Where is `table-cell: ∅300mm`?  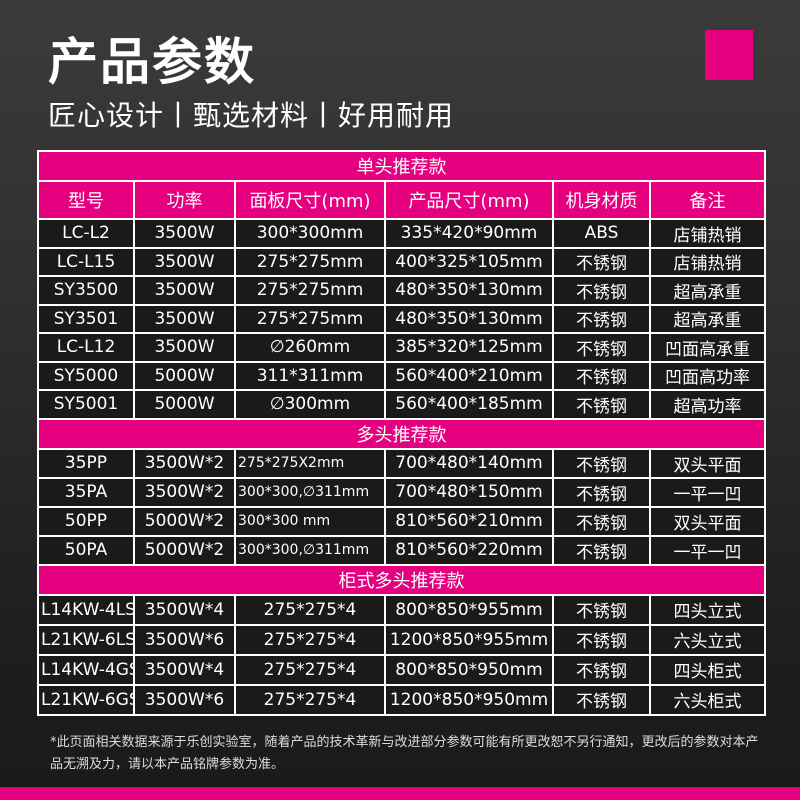
table-cell: ∅300mm is located at coordinates (310, 404).